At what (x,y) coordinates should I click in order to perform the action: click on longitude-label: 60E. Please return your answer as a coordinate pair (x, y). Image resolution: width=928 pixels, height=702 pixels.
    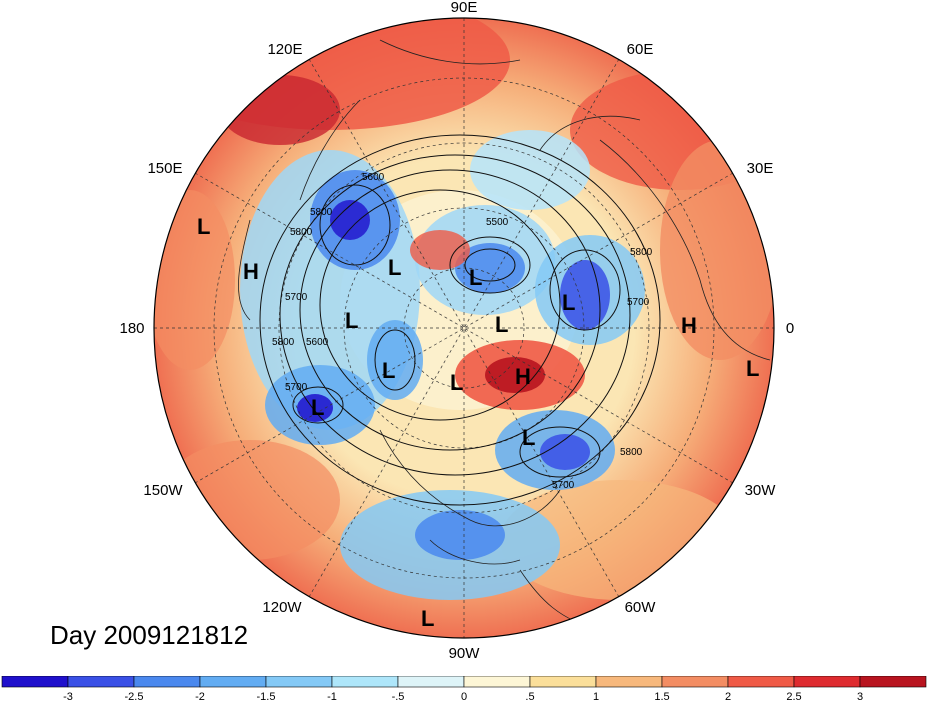
    Looking at the image, I should click on (640, 49).